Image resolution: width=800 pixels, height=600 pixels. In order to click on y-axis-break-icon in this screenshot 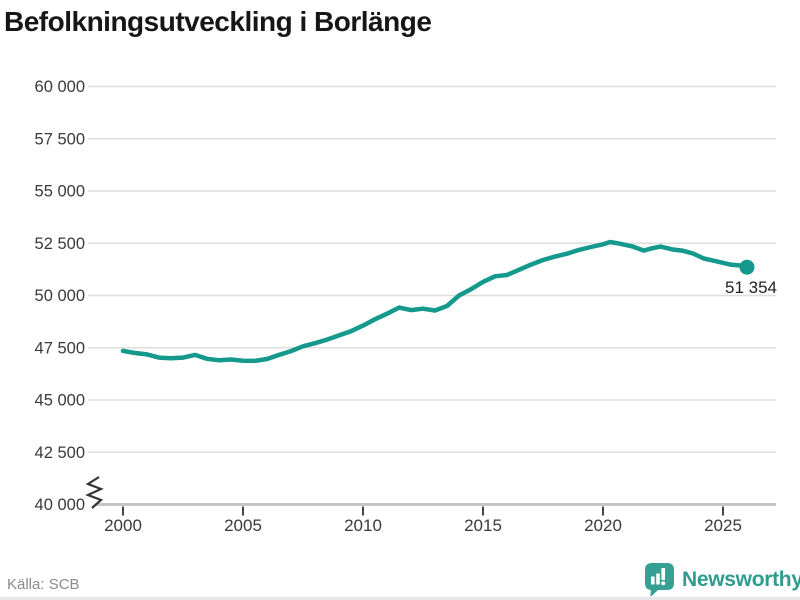, I will do `click(94, 492)`.